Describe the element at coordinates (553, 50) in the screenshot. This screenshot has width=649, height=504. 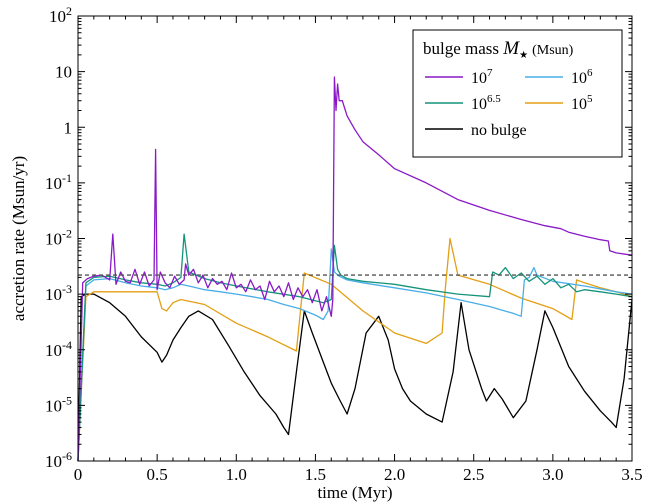
I see `legend-title-unit: (Msun)` at that location.